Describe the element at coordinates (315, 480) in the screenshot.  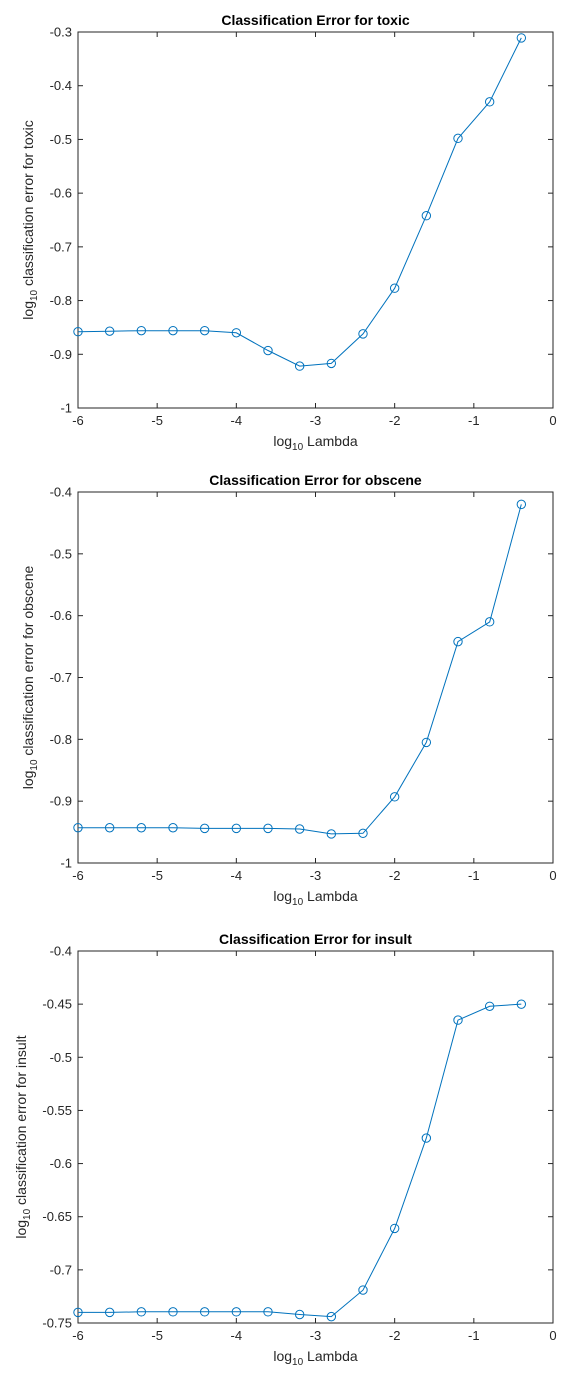
I see `chart-title: Classification Error for obscene` at that location.